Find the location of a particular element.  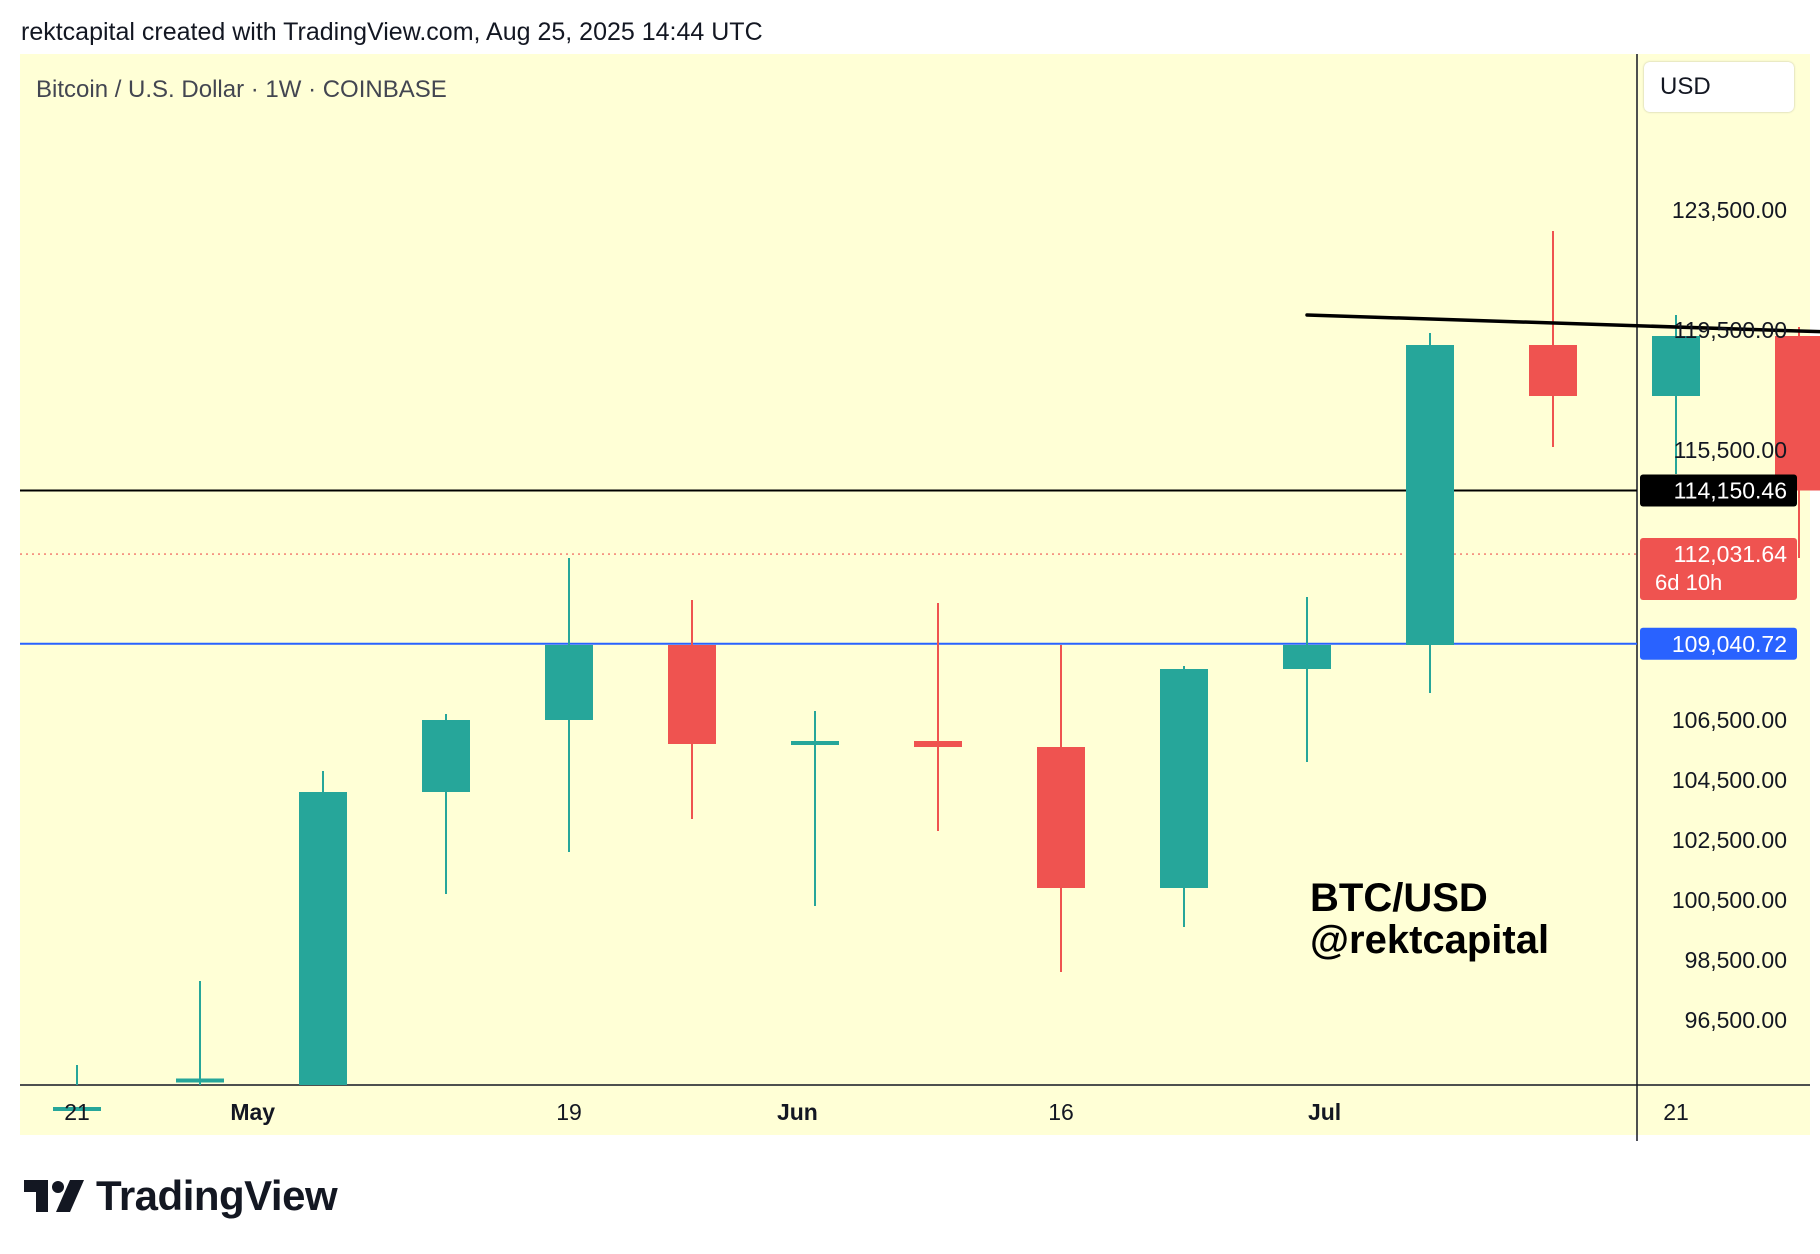

x-tick-label: Jul is located at coordinates (1324, 1112).